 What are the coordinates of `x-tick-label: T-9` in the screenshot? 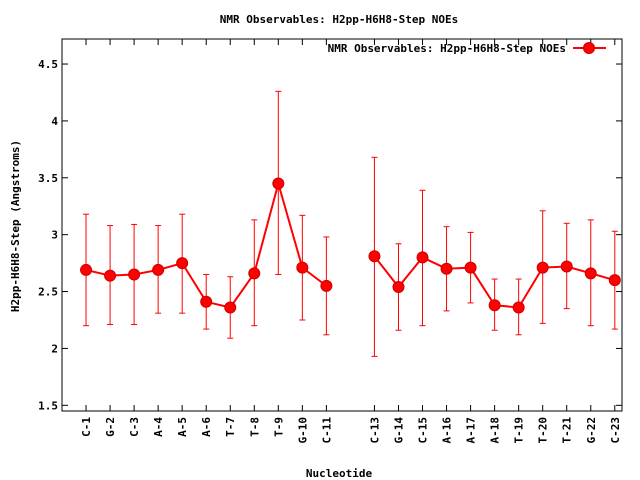 It's located at (278, 427).